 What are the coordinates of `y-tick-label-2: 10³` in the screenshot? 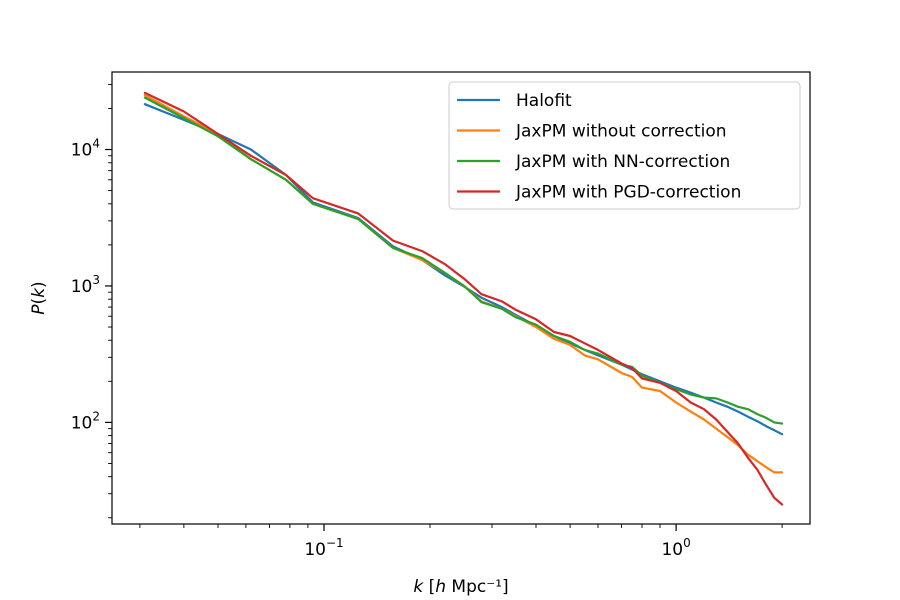 It's located at (85, 285).